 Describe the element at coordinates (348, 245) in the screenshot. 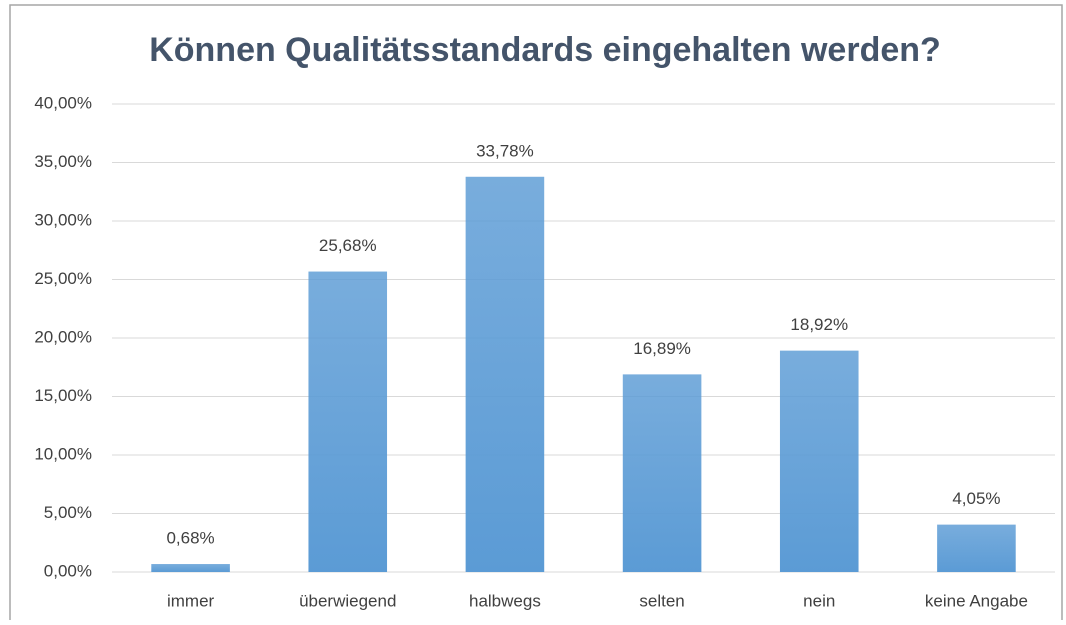

I see `data-label: 25,68%` at that location.